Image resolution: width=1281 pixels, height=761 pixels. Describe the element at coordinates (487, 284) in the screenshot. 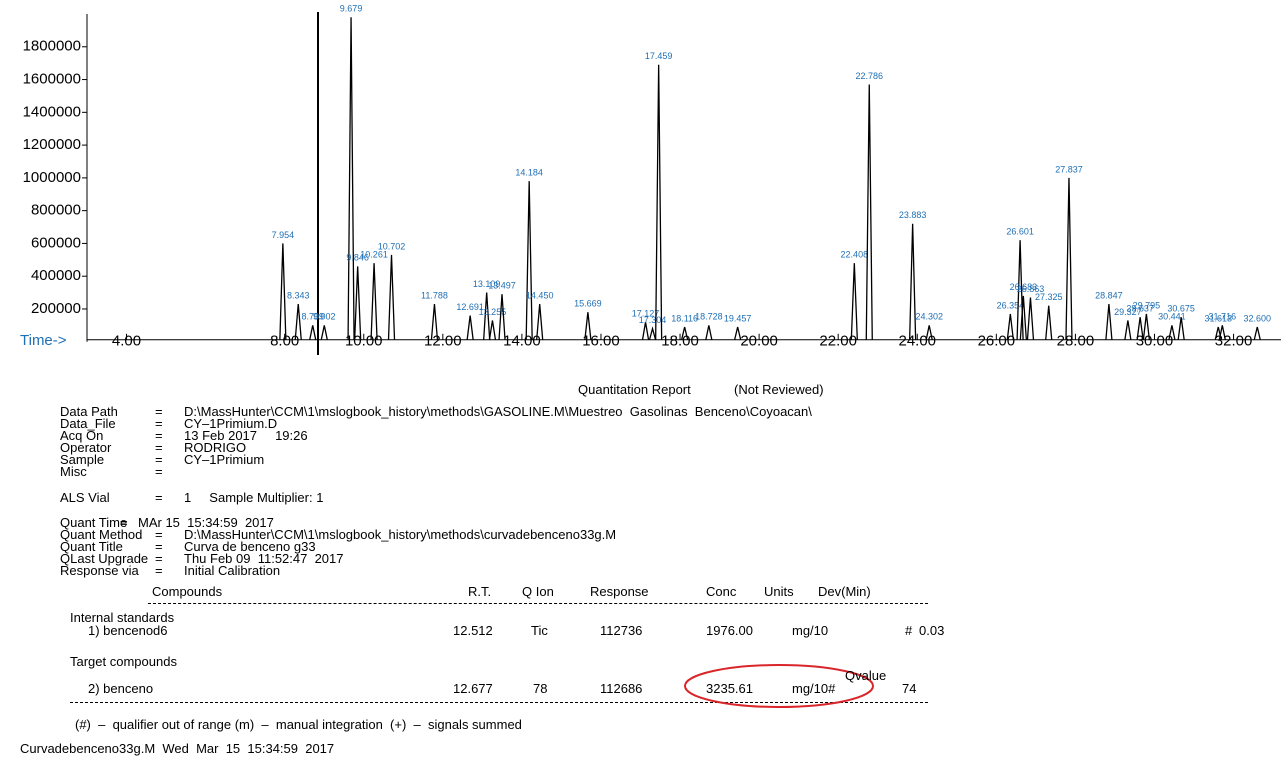

I see `peak-label: 13.109` at that location.